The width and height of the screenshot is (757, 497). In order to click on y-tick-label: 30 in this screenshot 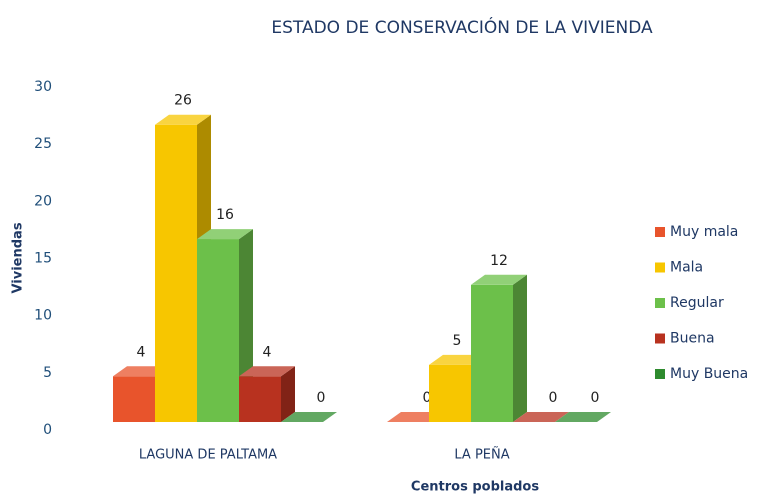, I will do `click(43, 87)`.